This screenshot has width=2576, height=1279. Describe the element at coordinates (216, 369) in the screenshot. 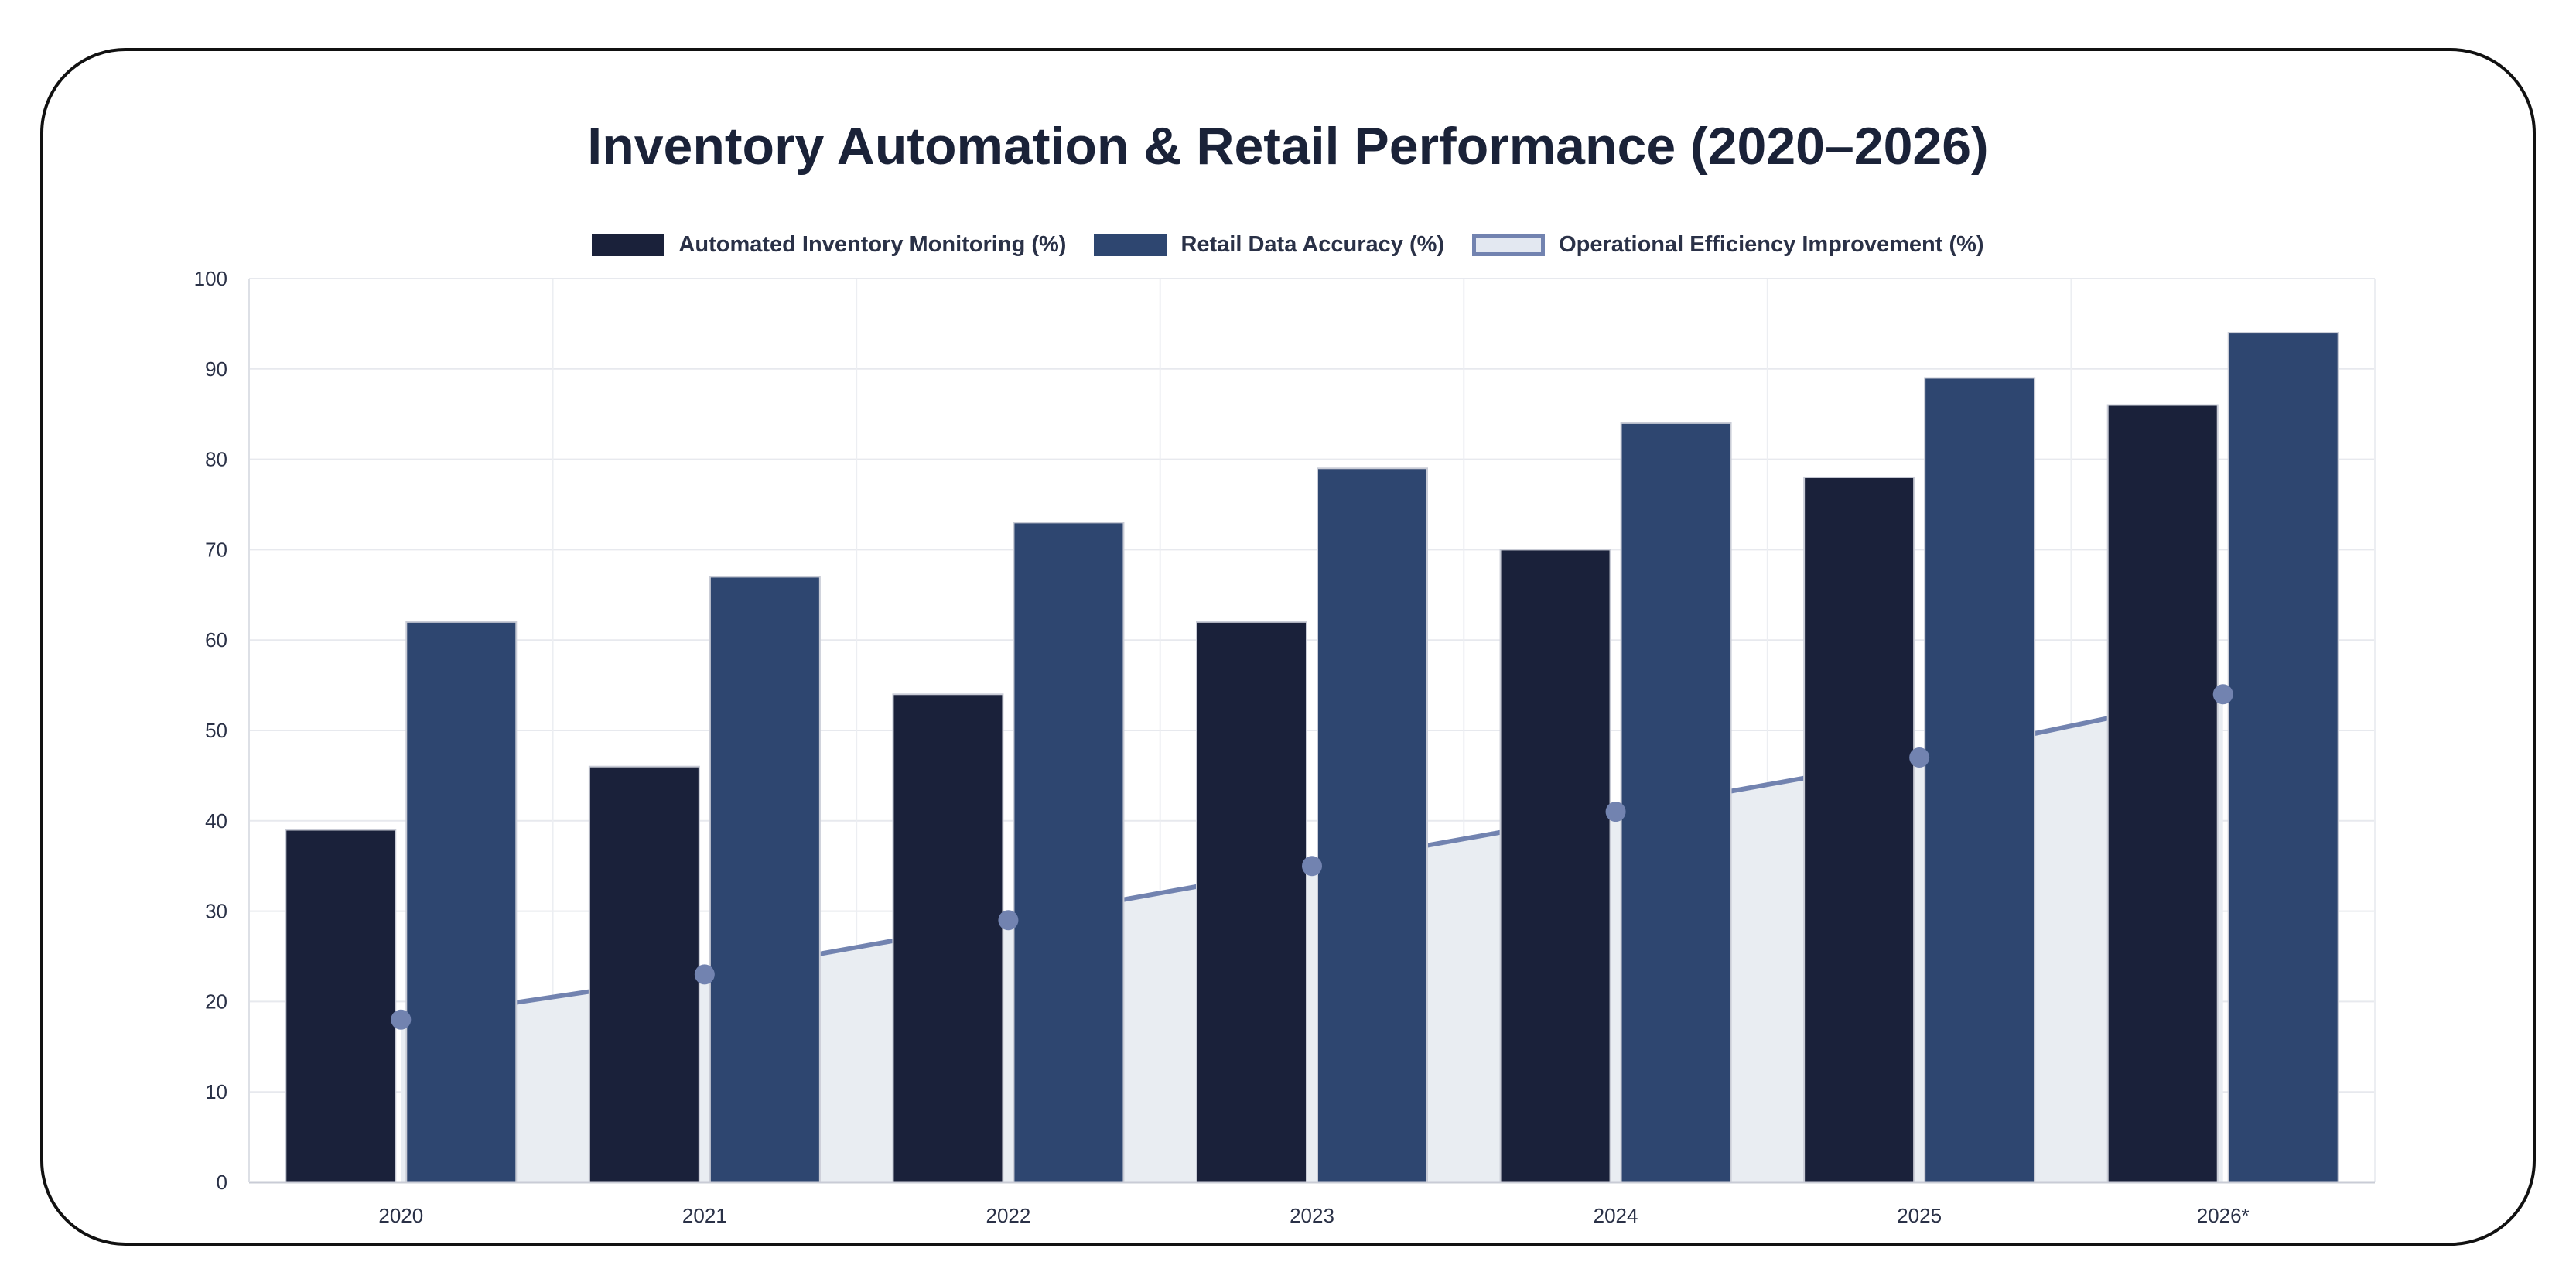

I see `y-tick-label: 90` at that location.